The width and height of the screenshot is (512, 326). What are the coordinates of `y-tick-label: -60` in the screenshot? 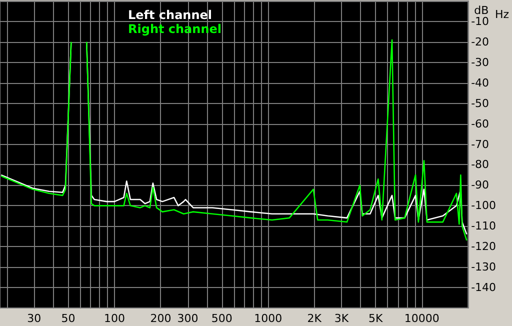 It's located at (480, 123).